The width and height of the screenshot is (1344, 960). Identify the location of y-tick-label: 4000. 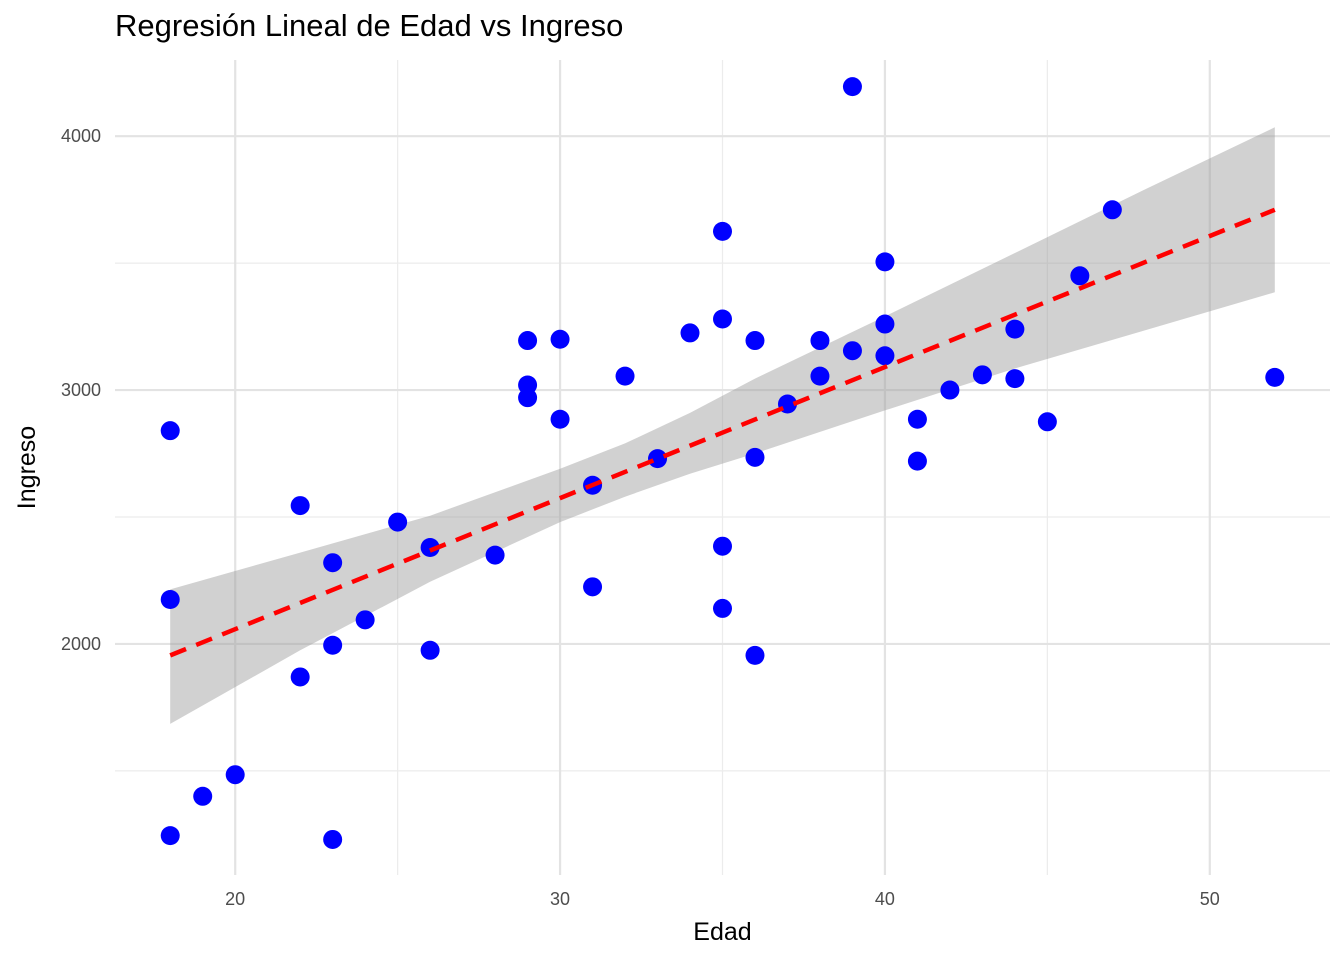
(81, 136).